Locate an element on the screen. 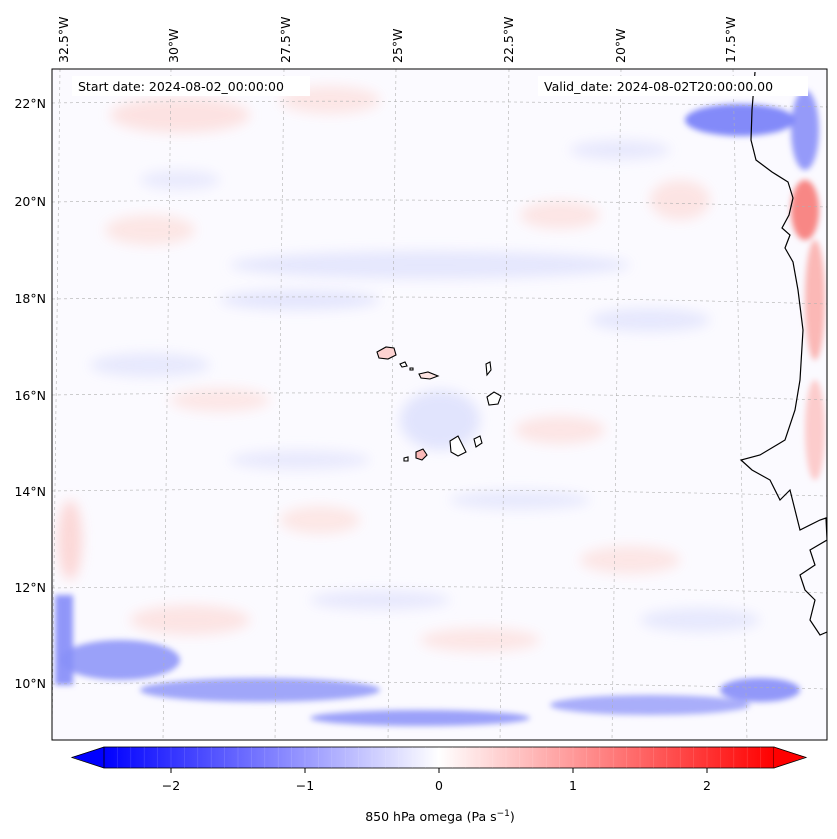 This screenshot has height=839, width=837. colorbar-ticks: −2 −1 0 1 2 is located at coordinates (436, 780).